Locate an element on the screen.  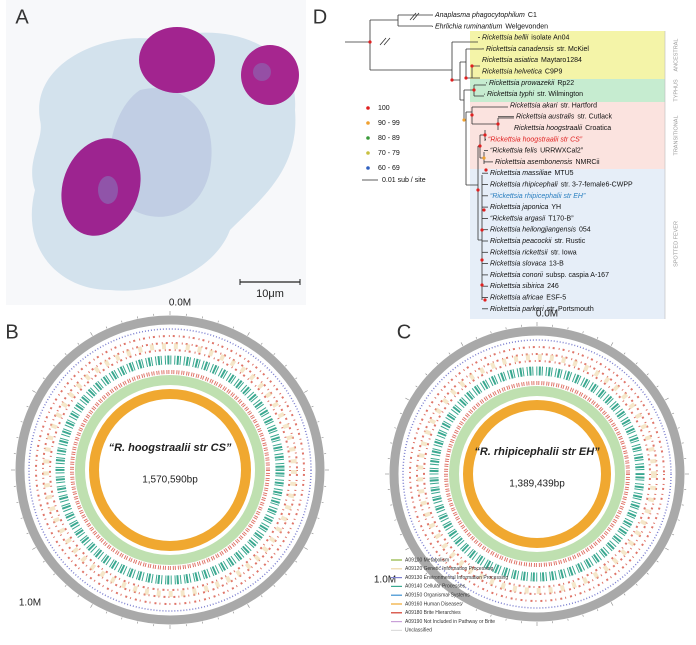
taxon-species: “Rickettsia rhipicephalii str EH” is located at coordinates (538, 196).